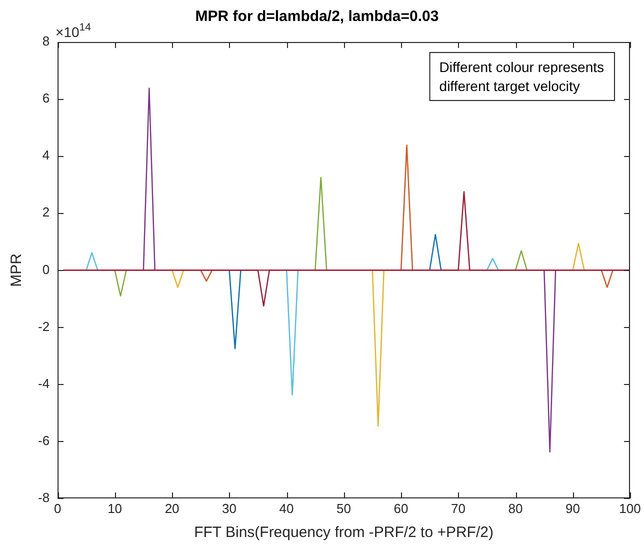 This screenshot has height=550, width=644. What do you see at coordinates (44, 383) in the screenshot?
I see `y-tick-label: -4` at bounding box center [44, 383].